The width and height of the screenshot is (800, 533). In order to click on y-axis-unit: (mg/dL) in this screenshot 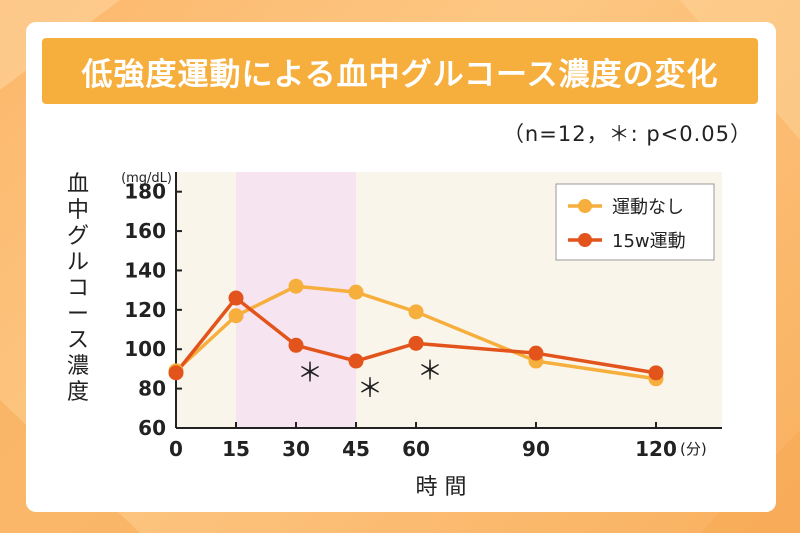, I will do `click(146, 178)`.